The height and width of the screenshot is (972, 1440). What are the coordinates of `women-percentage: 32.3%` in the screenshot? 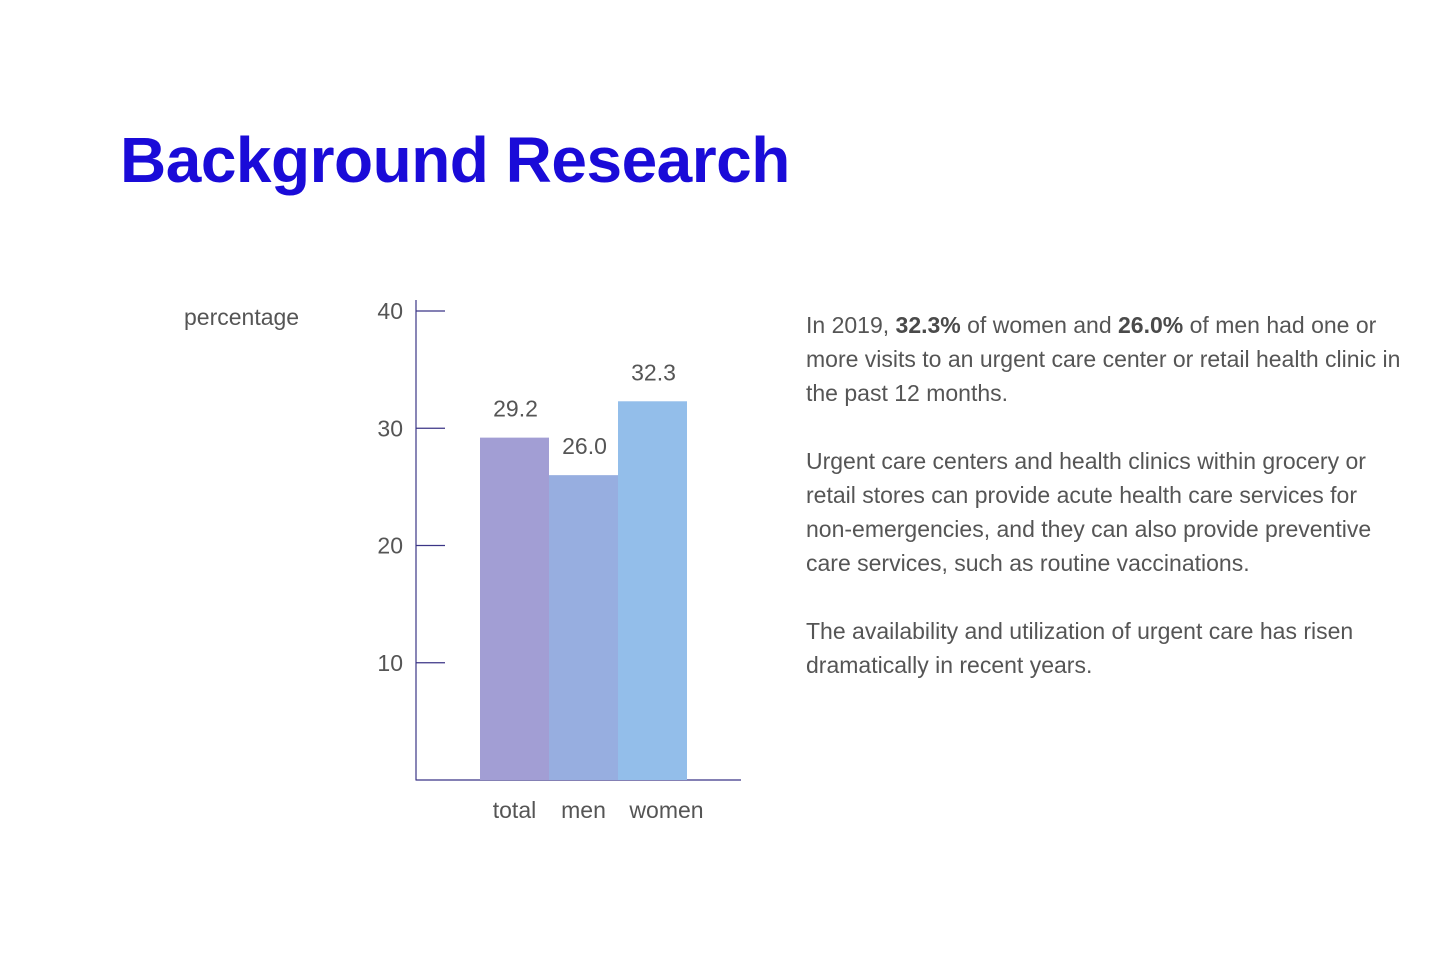 It's located at (928, 325).